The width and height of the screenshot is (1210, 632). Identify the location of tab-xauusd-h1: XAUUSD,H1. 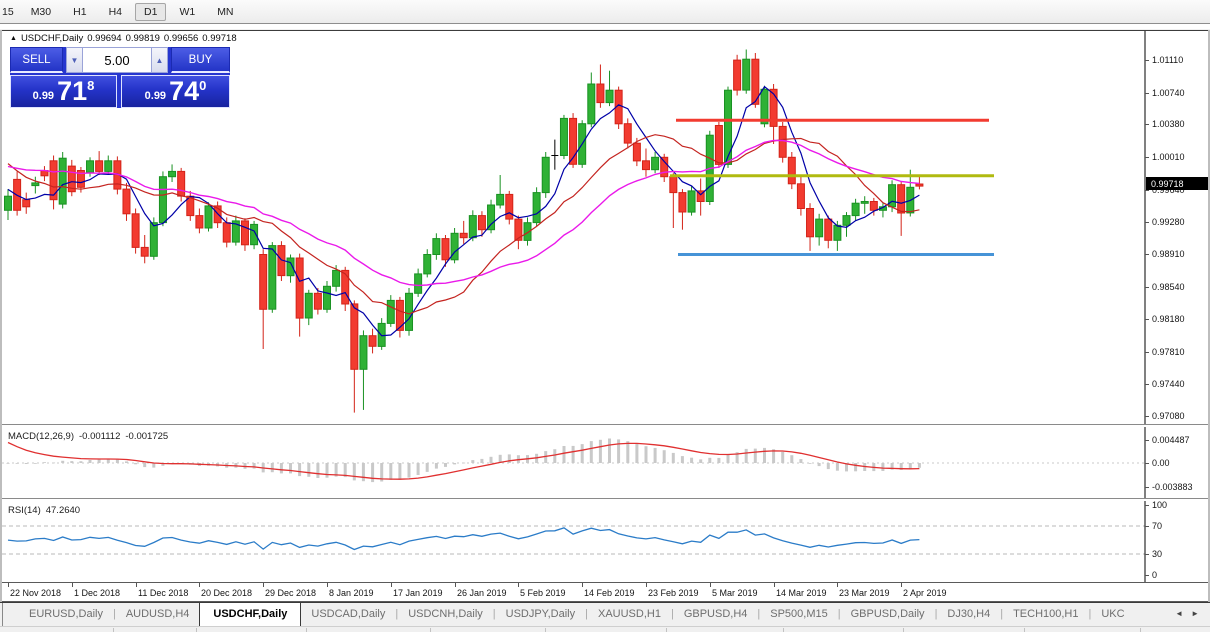
(629, 614).